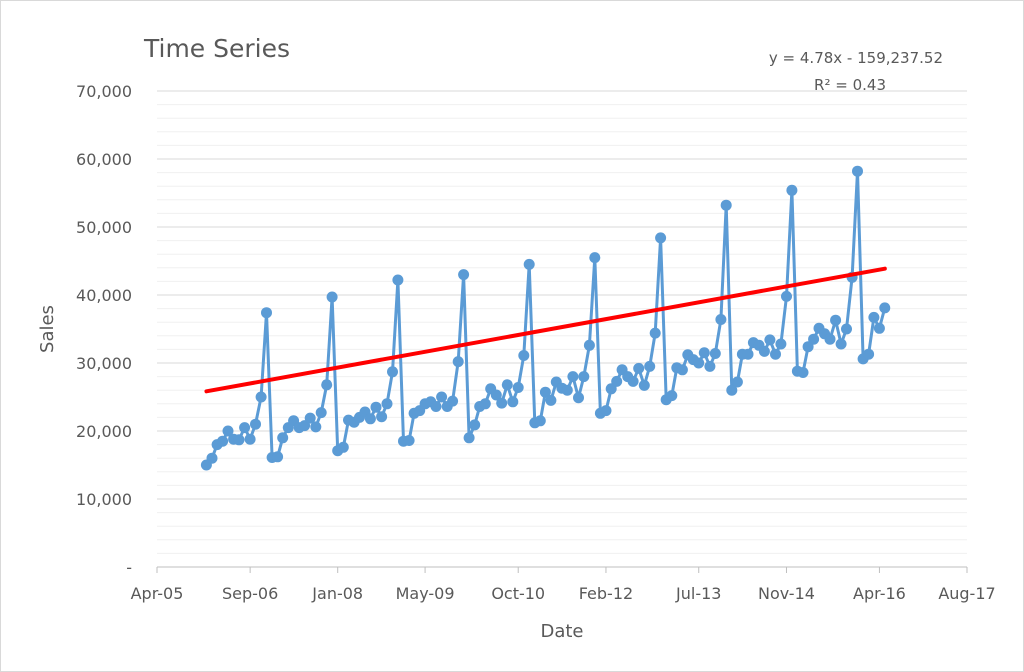  I want to click on y-tick-label: 20,000, so click(104, 431).